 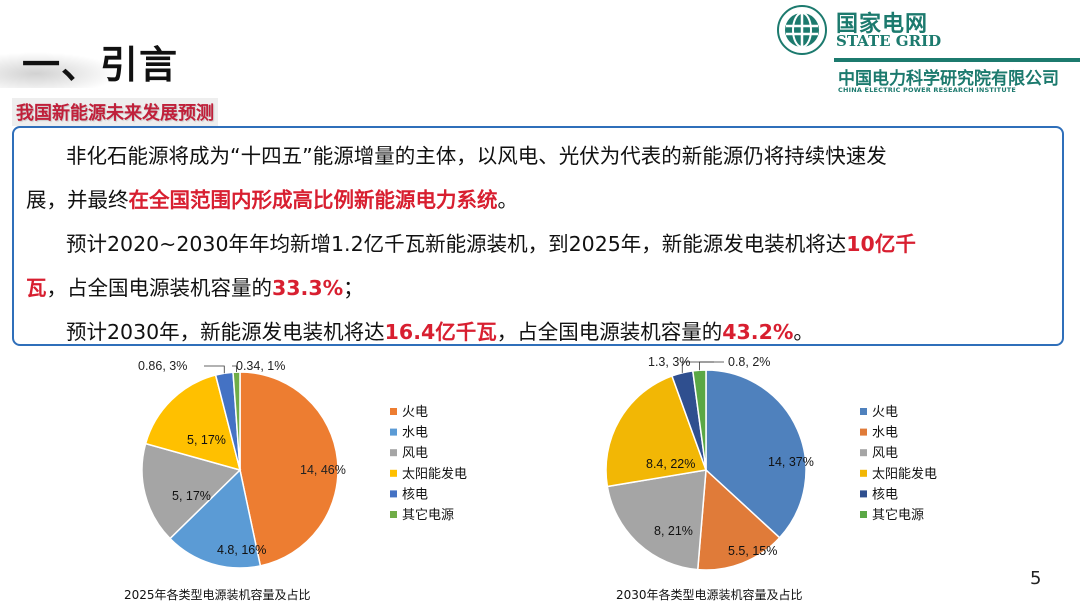 What do you see at coordinates (882, 24) in the screenshot?
I see `logo-name-cn: 国家电网` at bounding box center [882, 24].